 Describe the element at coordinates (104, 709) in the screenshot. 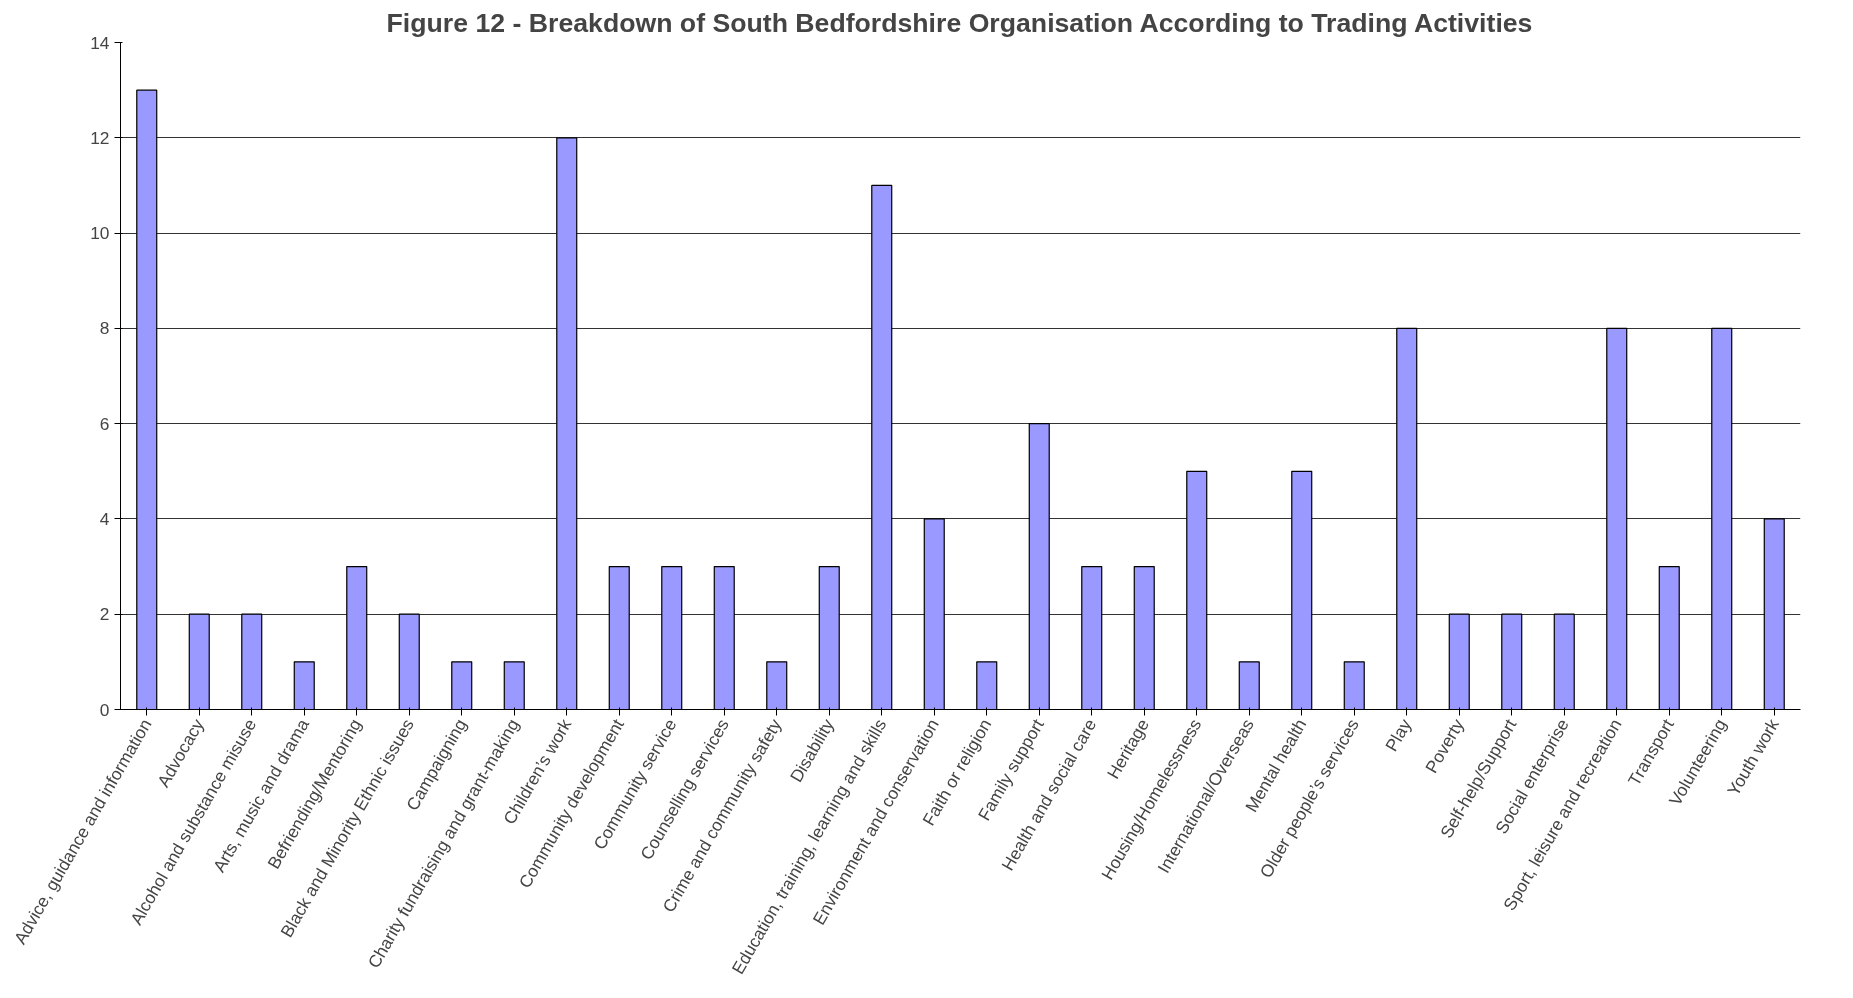

I see `y-tick-label: 0` at that location.